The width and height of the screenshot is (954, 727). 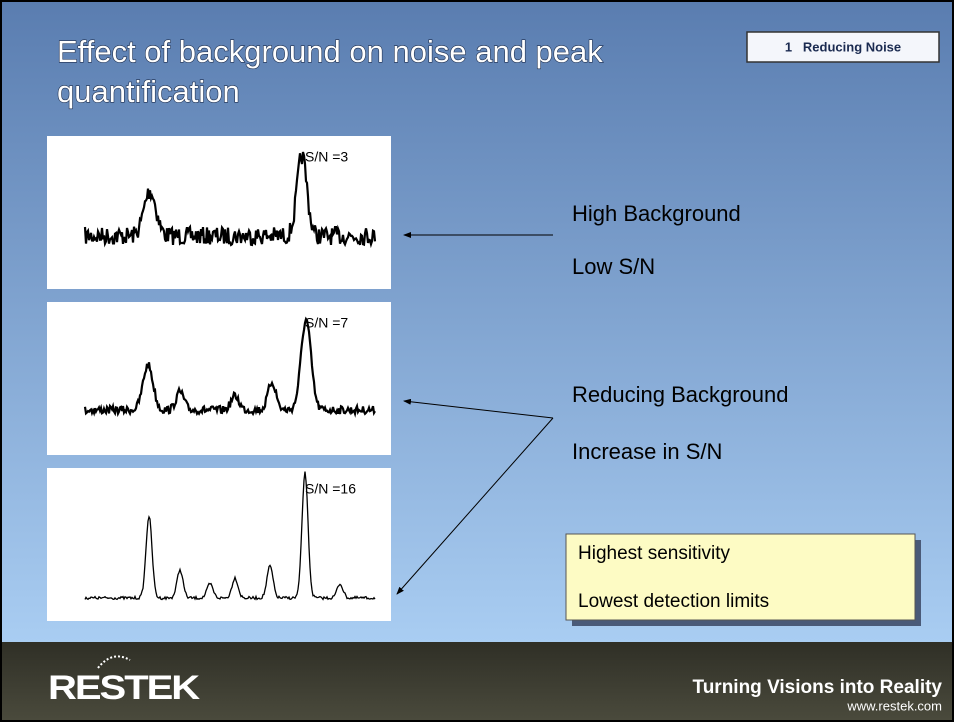 I want to click on footer-bar, so click(x=477, y=681).